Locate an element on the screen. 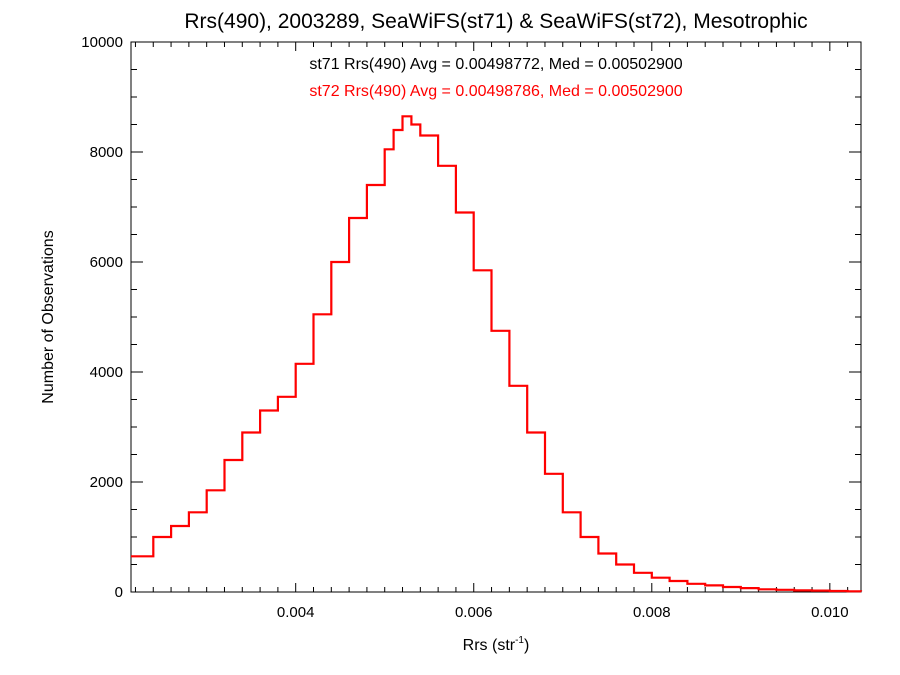  x-axis-label-main: Rrs (str is located at coordinates (489, 645).